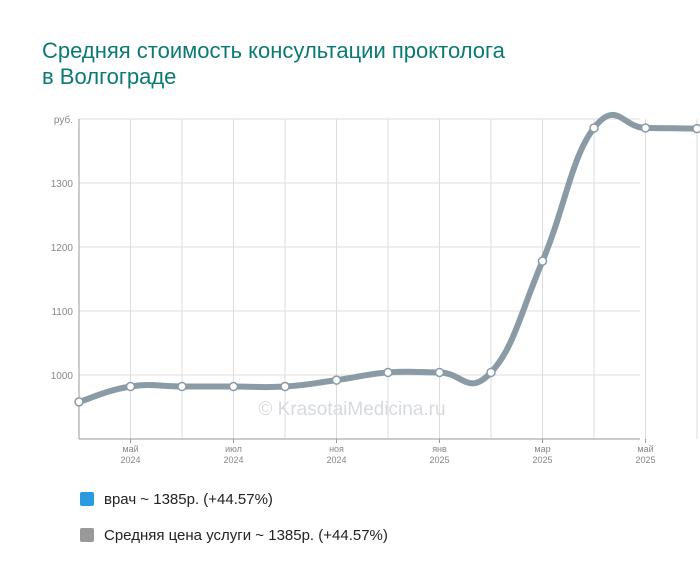 This screenshot has width=700, height=582. Describe the element at coordinates (62, 312) in the screenshot. I see `y-tick-label: 1100` at that location.